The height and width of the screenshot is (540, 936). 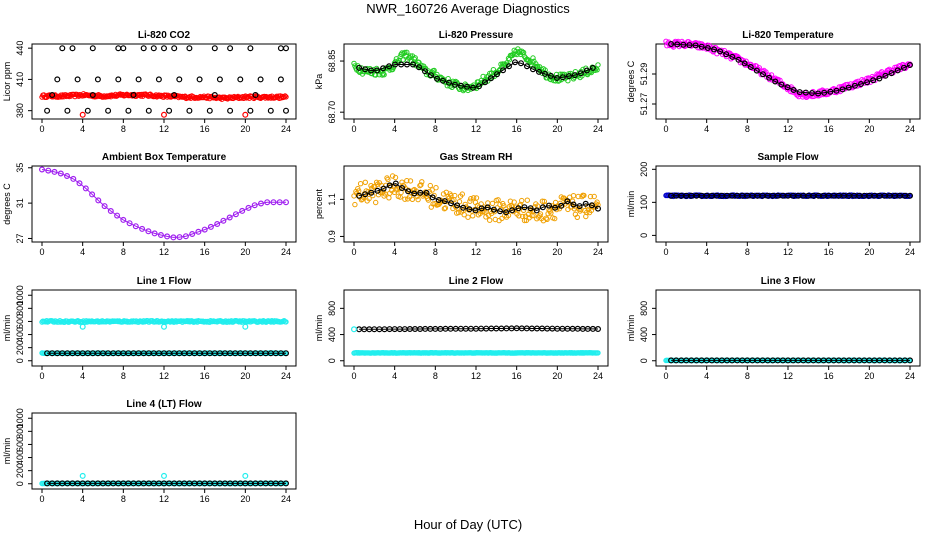 What do you see at coordinates (20, 48) in the screenshot?
I see `y-tick-label: 440` at bounding box center [20, 48].